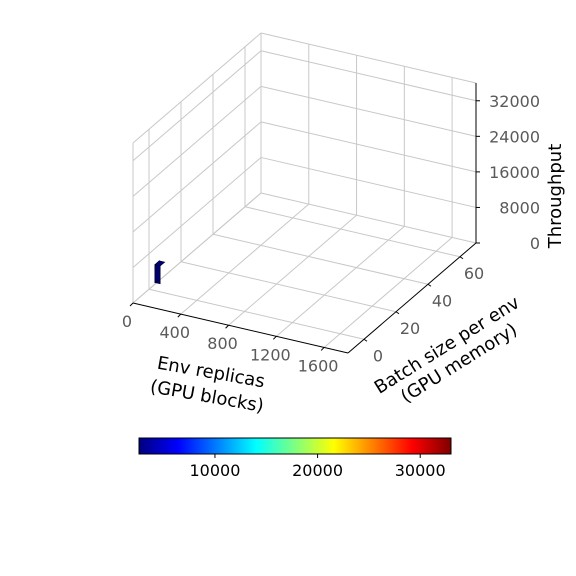  What do you see at coordinates (555, 197) in the screenshot?
I see `z-axis-label: Throughput` at bounding box center [555, 197].